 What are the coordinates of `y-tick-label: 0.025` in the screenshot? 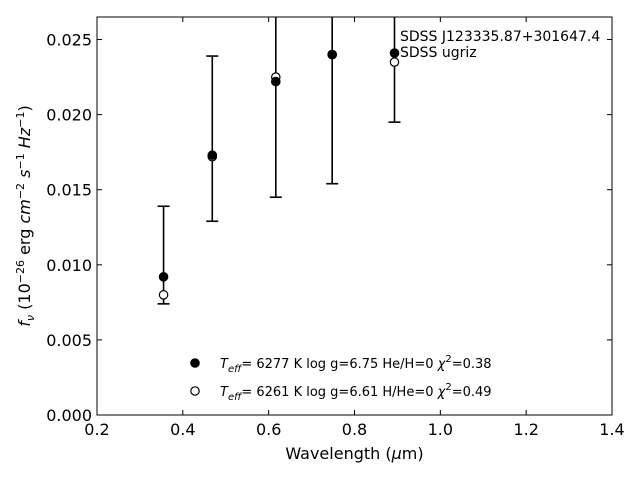 It's located at (69, 40).